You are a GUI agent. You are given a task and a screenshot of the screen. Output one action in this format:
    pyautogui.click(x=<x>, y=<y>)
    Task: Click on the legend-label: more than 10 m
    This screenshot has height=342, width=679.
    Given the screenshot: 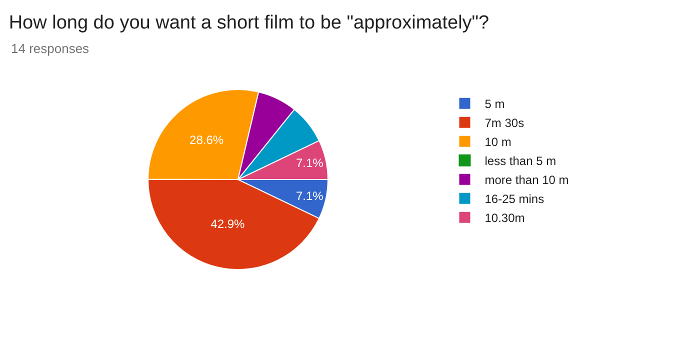 What is the action you would take?
    pyautogui.click(x=526, y=180)
    